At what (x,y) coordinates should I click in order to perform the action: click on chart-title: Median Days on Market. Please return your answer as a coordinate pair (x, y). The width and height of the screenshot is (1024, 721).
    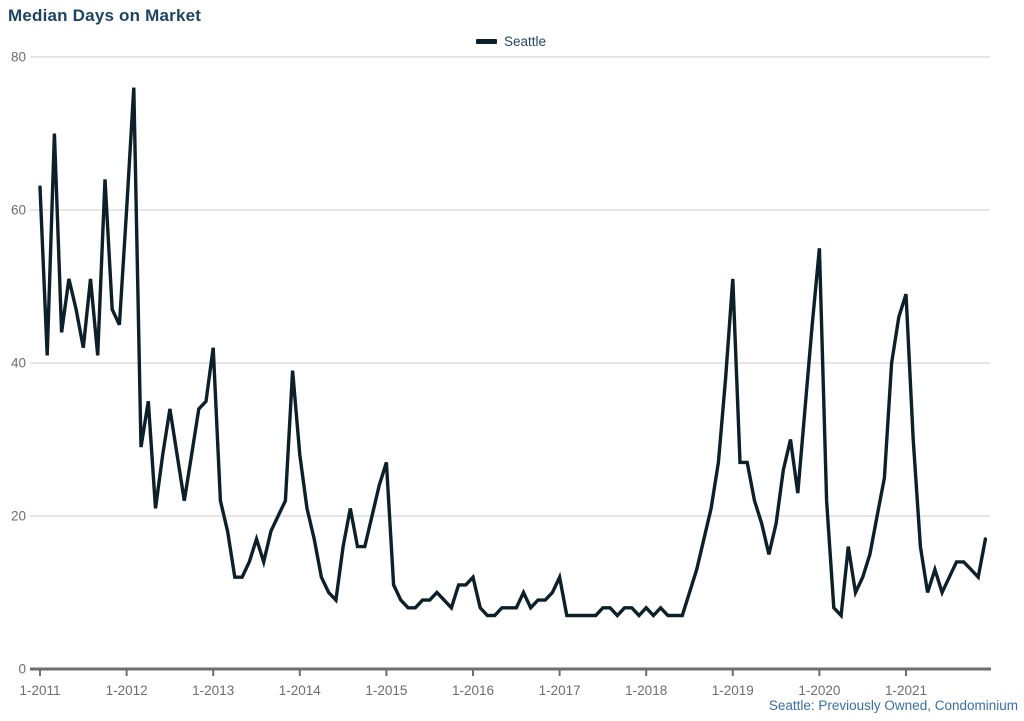
    Looking at the image, I should click on (105, 15).